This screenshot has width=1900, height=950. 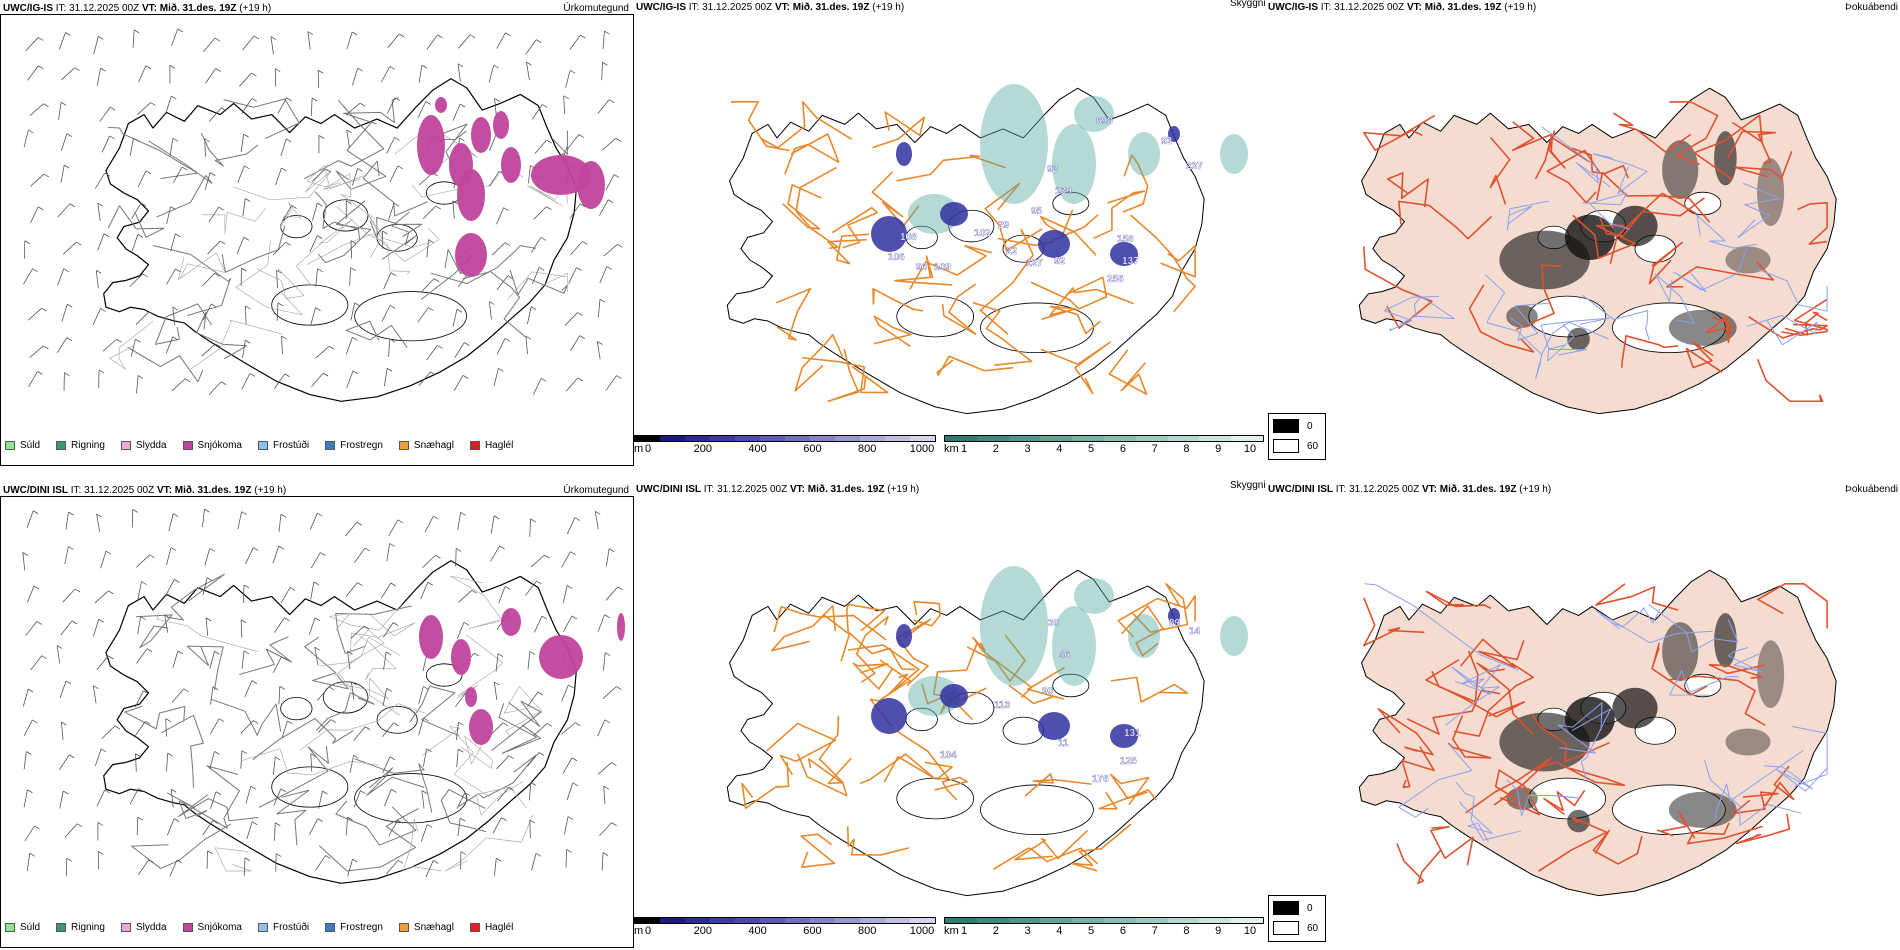 What do you see at coordinates (1063, 743) in the screenshot?
I see `visibility-value-label: 11` at bounding box center [1063, 743].